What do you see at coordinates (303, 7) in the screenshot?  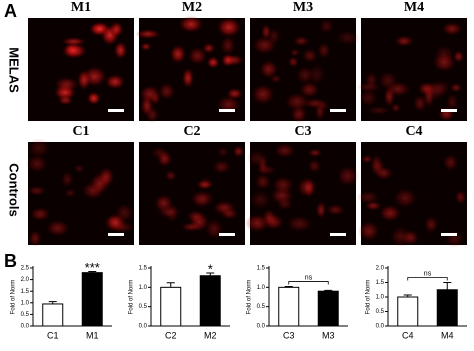 I see `image-label: M3` at bounding box center [303, 7].